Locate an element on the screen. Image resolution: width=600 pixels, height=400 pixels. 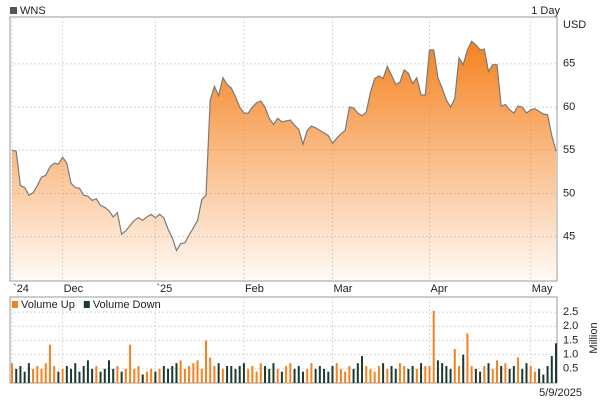
x-tick-label: May is located at coordinates (542, 289).